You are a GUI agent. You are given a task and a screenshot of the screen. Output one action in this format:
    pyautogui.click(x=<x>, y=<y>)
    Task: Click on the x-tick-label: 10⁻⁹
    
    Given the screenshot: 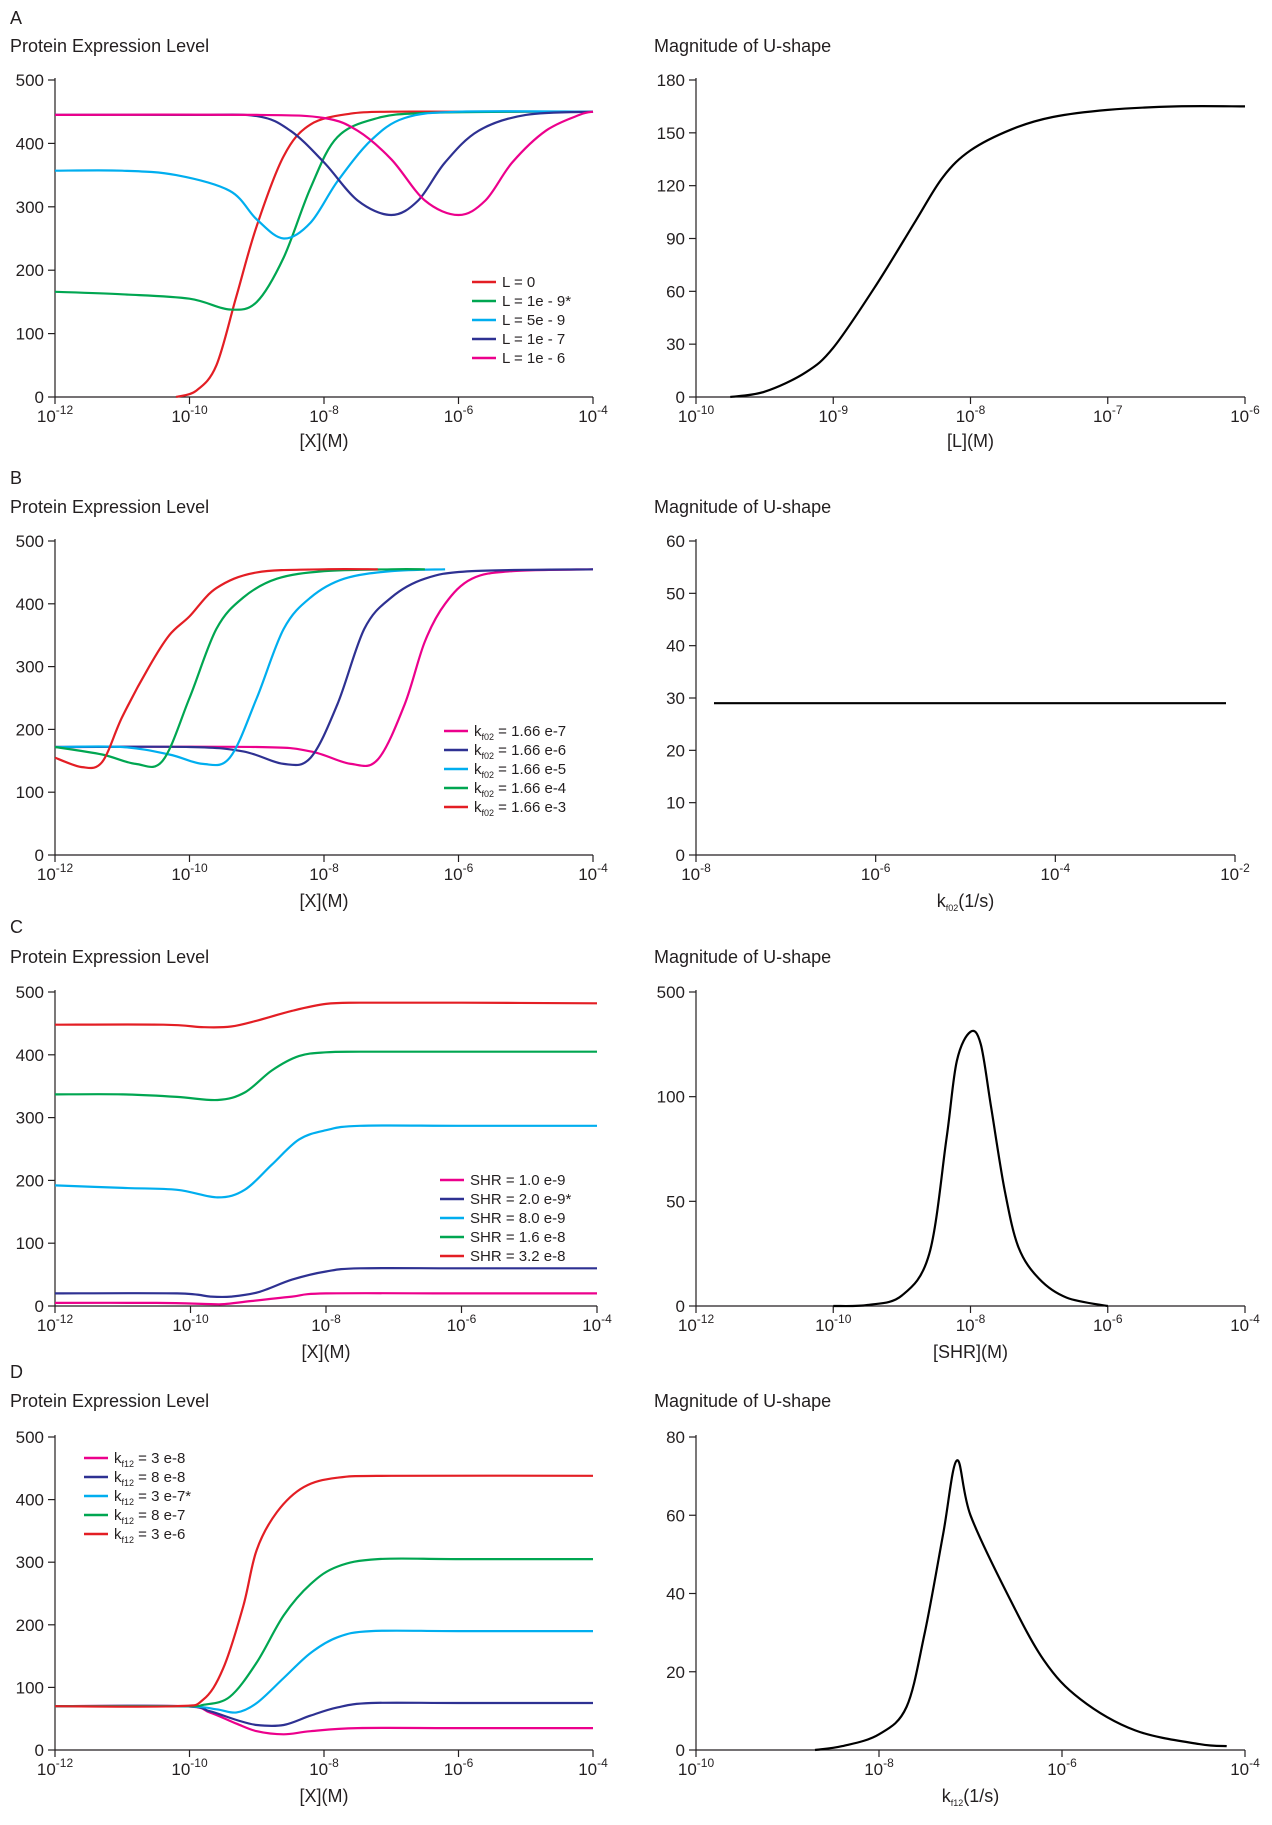 What is the action you would take?
    pyautogui.click(x=833, y=414)
    